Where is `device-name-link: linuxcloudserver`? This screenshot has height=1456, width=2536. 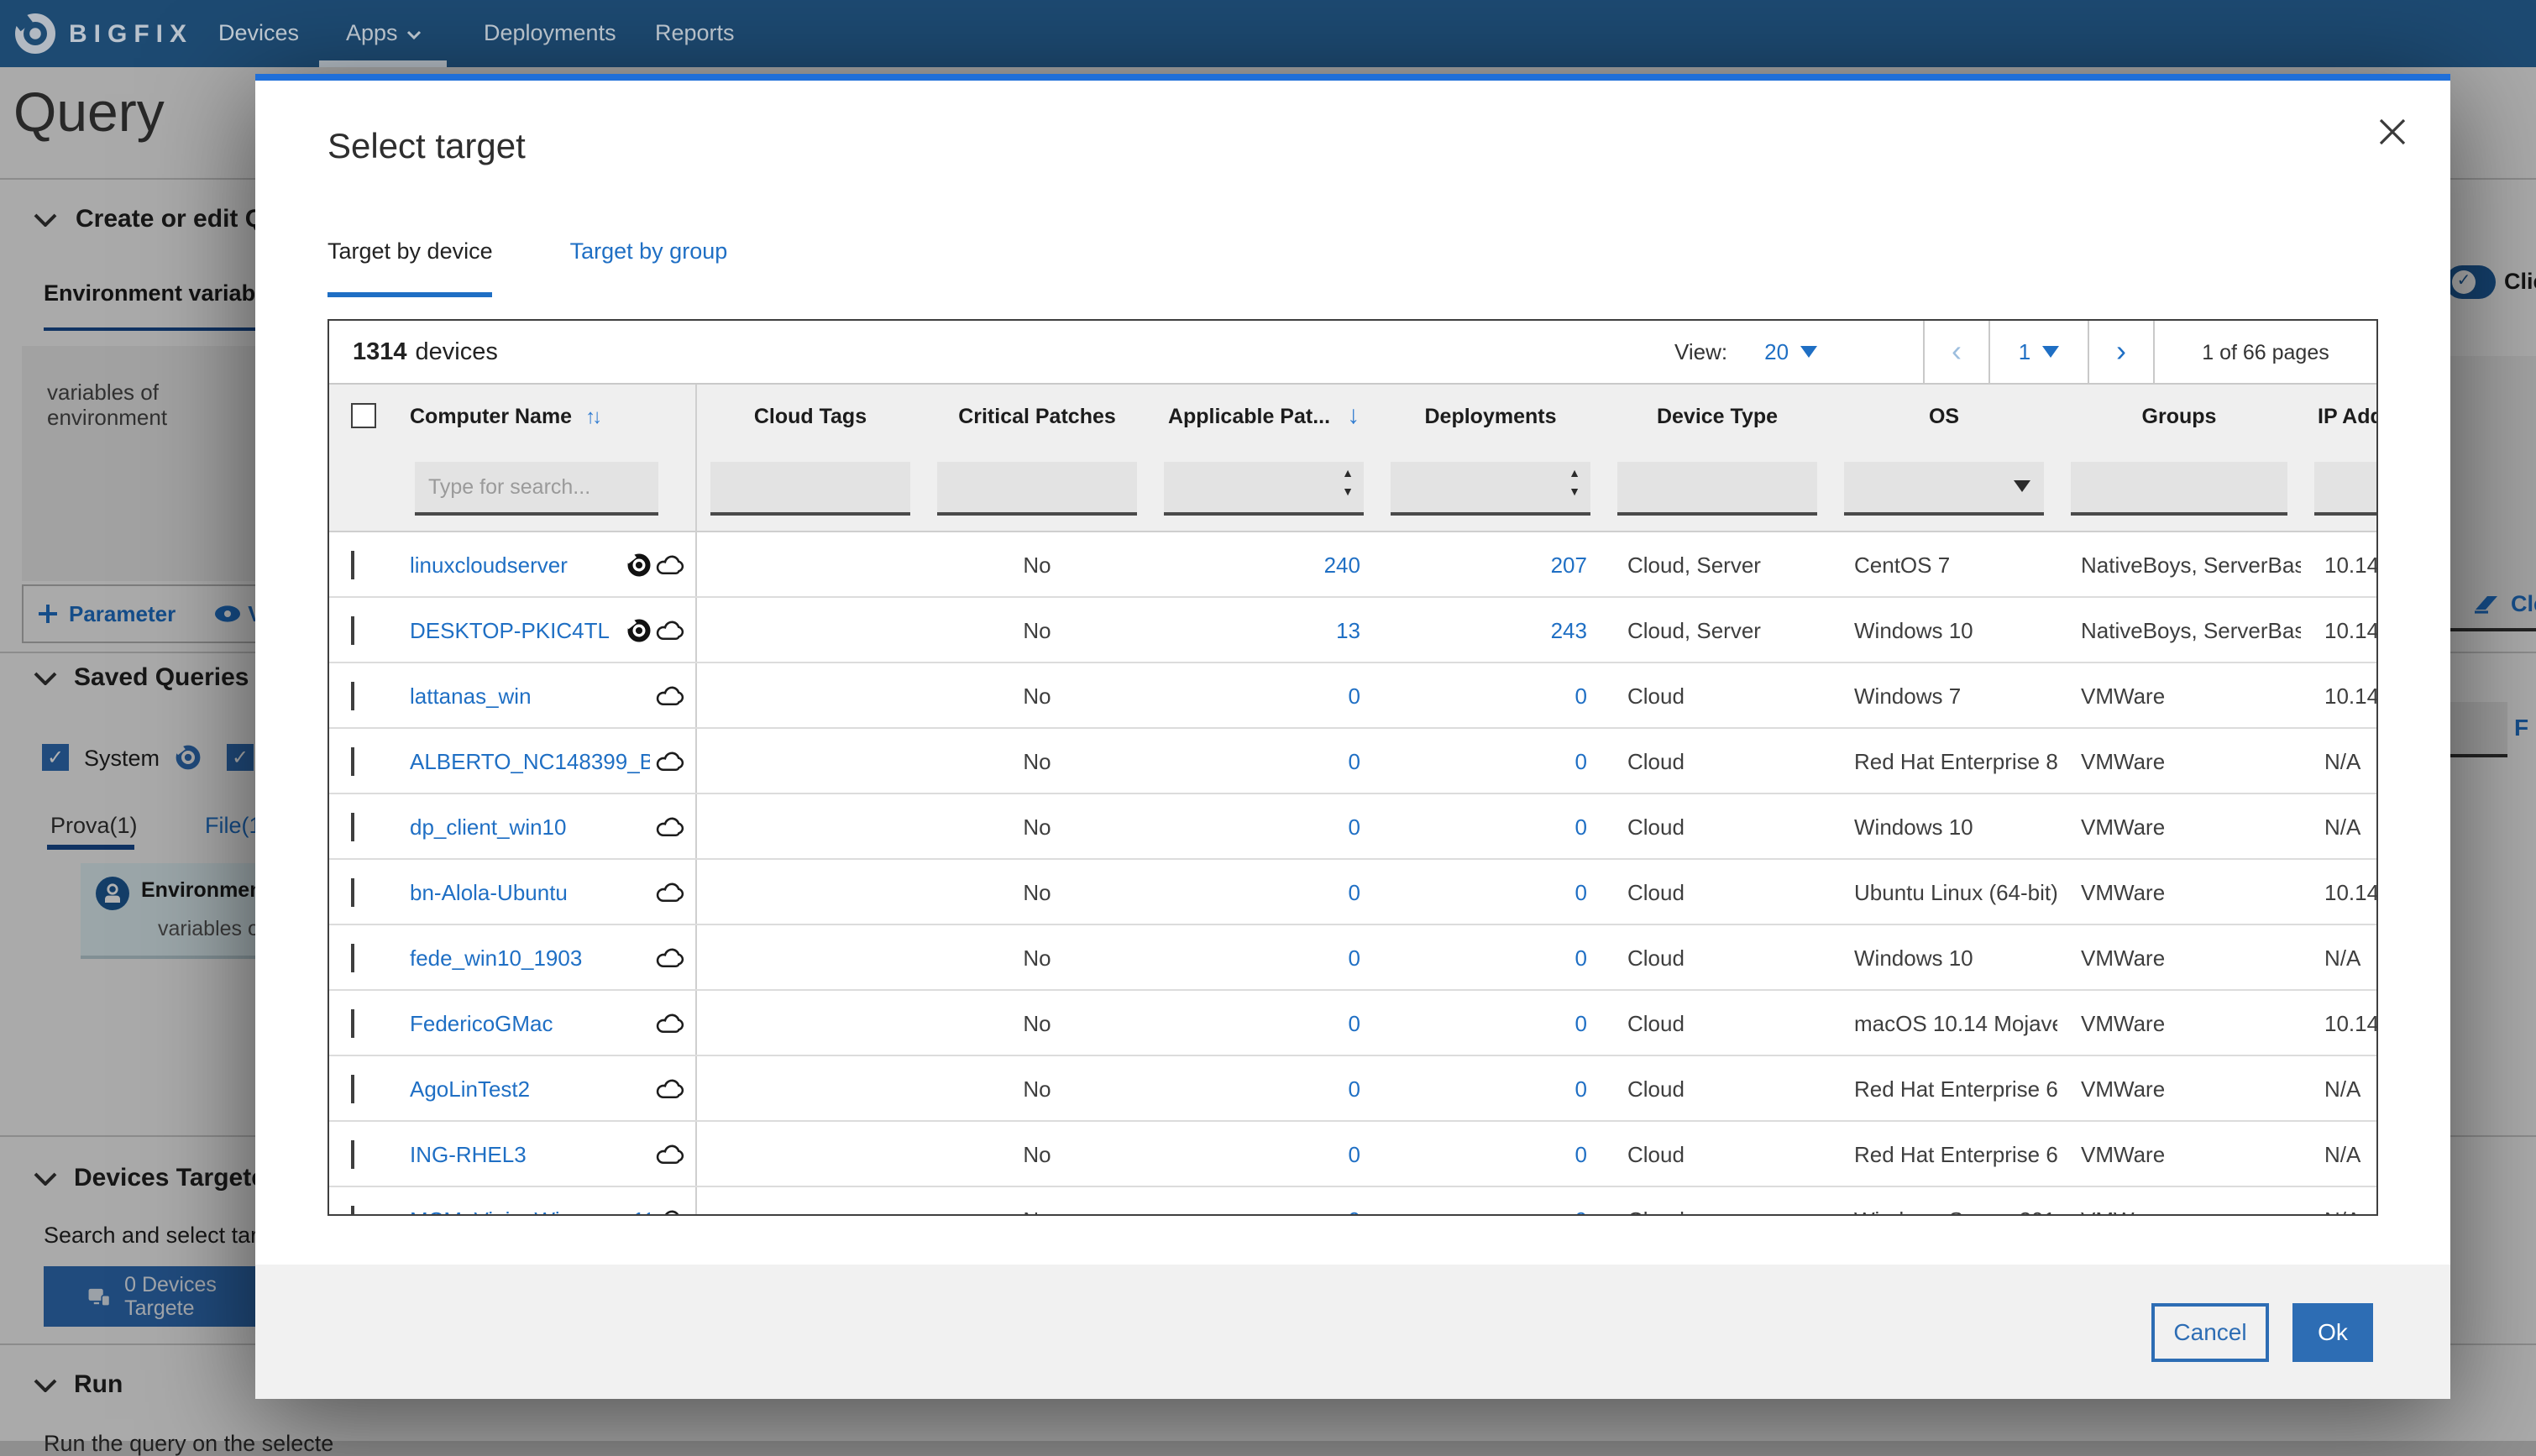 device-name-link: linuxcloudserver is located at coordinates (489, 564).